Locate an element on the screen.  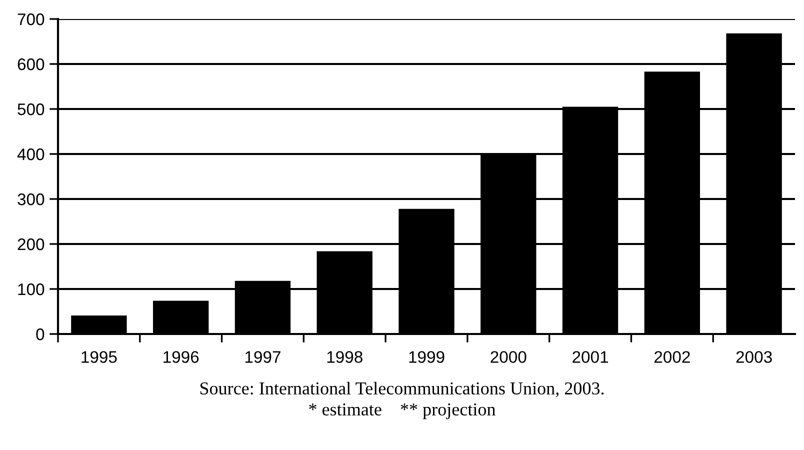
y-tick-label: 400 is located at coordinates (30, 154).